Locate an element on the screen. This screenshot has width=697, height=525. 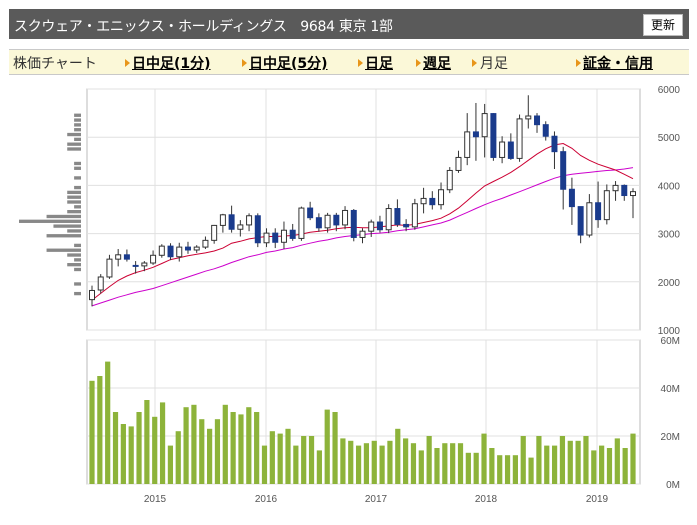
price-y-tick-label: 4000 is located at coordinates (669, 186).